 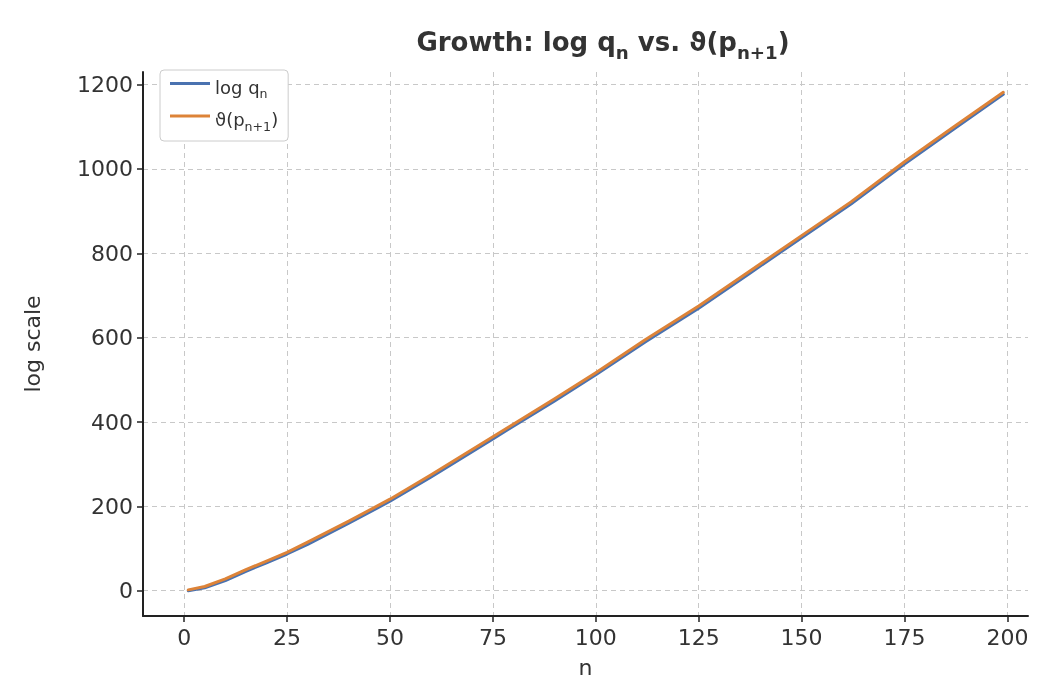 What do you see at coordinates (904, 637) in the screenshot?
I see `x-tick-label: 175` at bounding box center [904, 637].